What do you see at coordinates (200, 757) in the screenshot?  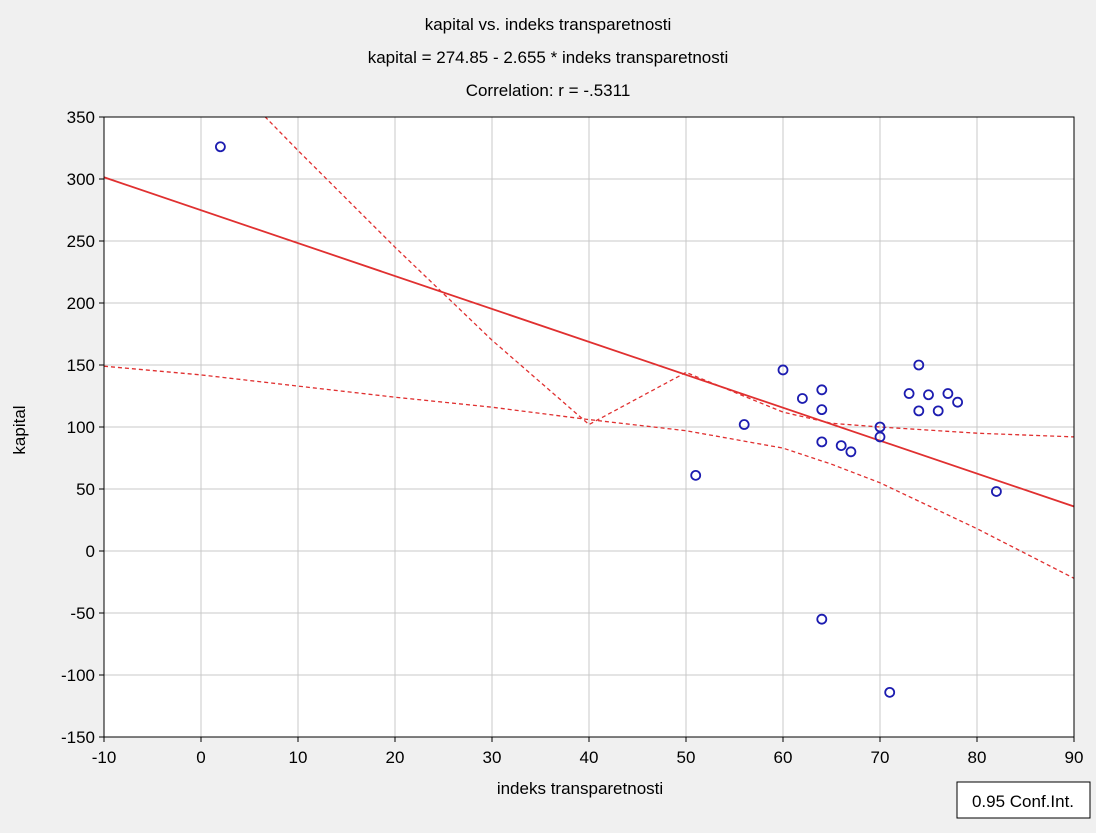 I see `x-tick-label: 0` at bounding box center [200, 757].